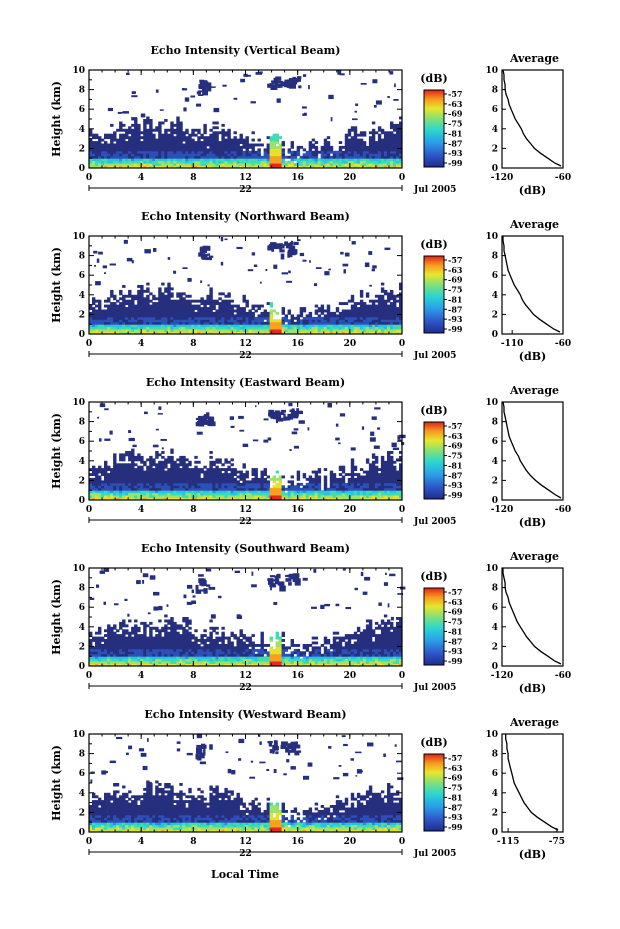 The image size is (620, 929). I want to click on profile-x-tick-label: -60, so click(563, 178).